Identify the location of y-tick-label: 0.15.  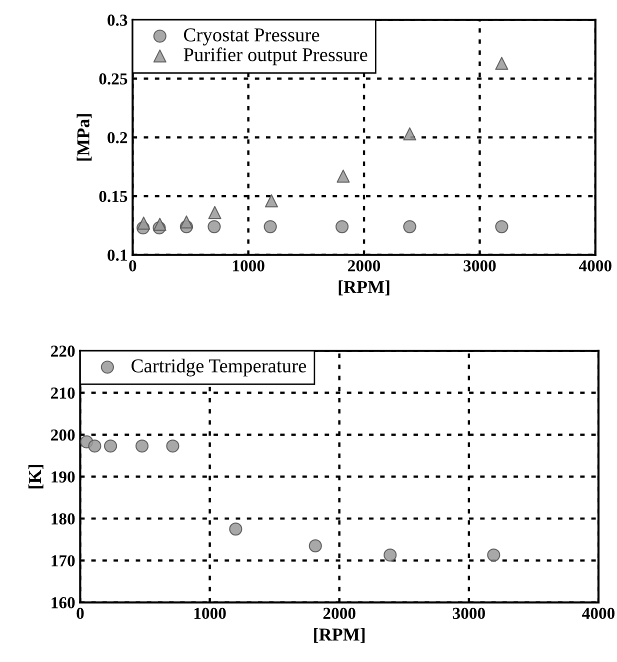
(113, 196).